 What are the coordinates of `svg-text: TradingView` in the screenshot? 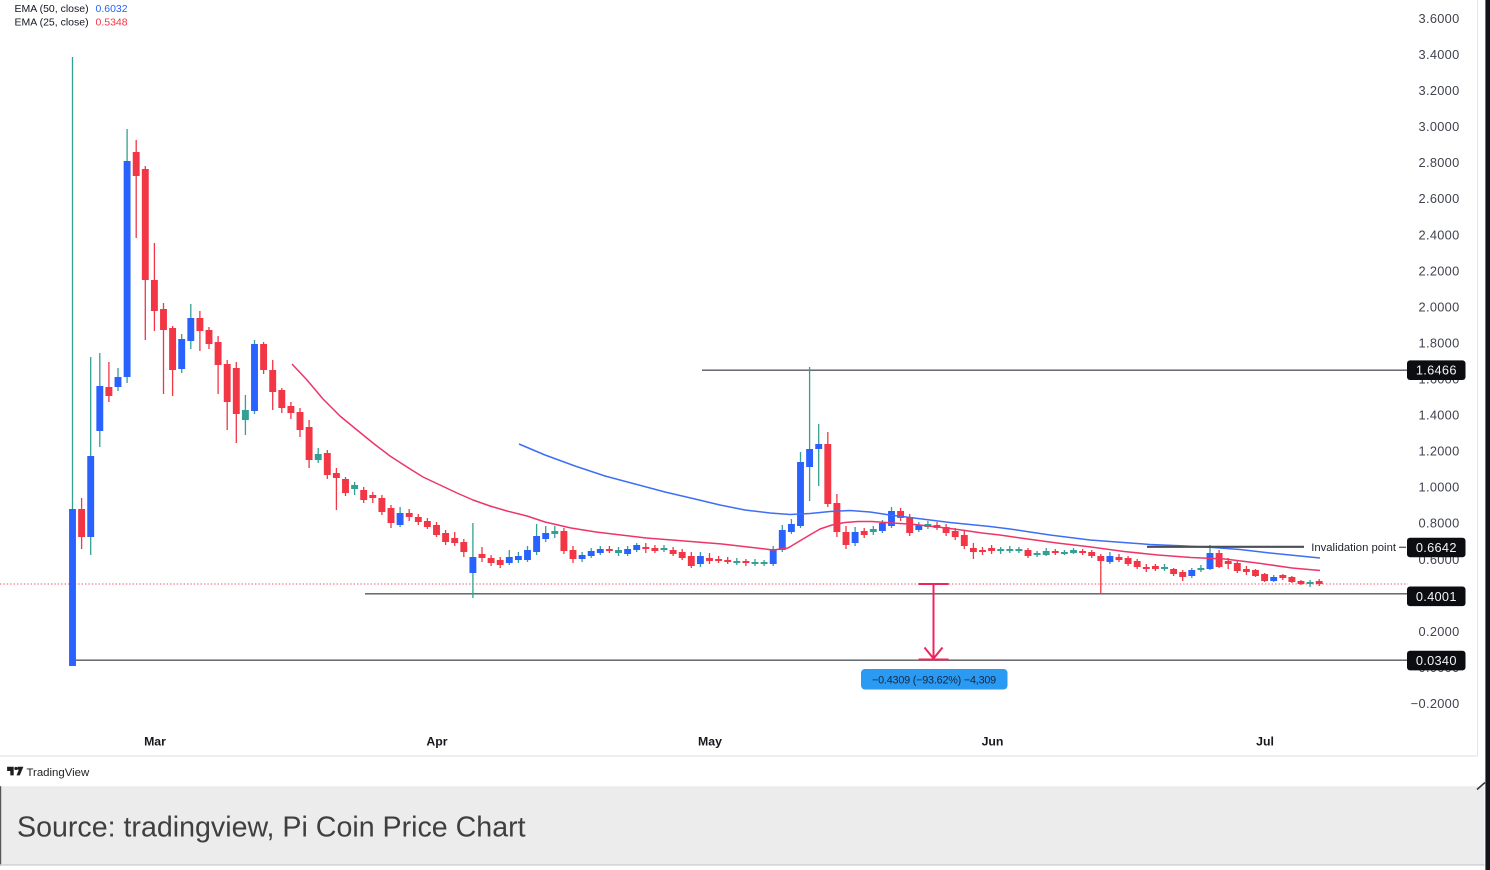 It's located at (58, 773).